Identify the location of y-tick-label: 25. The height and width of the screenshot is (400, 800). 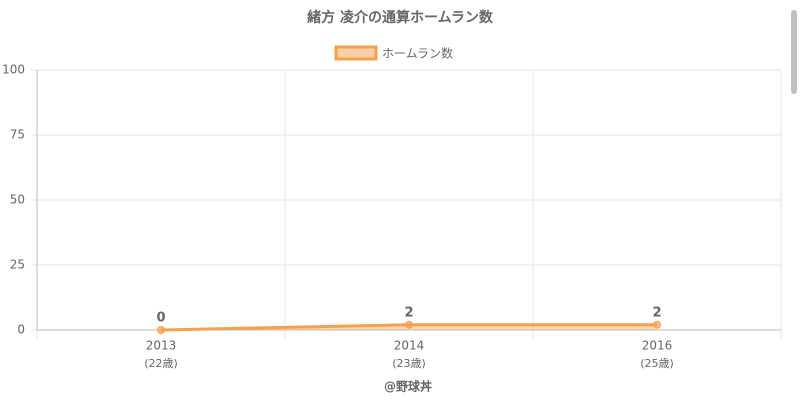
(17, 265).